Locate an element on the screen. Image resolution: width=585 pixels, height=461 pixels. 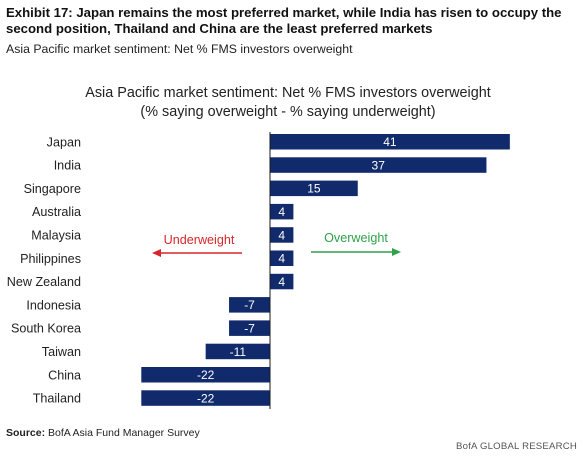
bar-japan is located at coordinates (390, 142).